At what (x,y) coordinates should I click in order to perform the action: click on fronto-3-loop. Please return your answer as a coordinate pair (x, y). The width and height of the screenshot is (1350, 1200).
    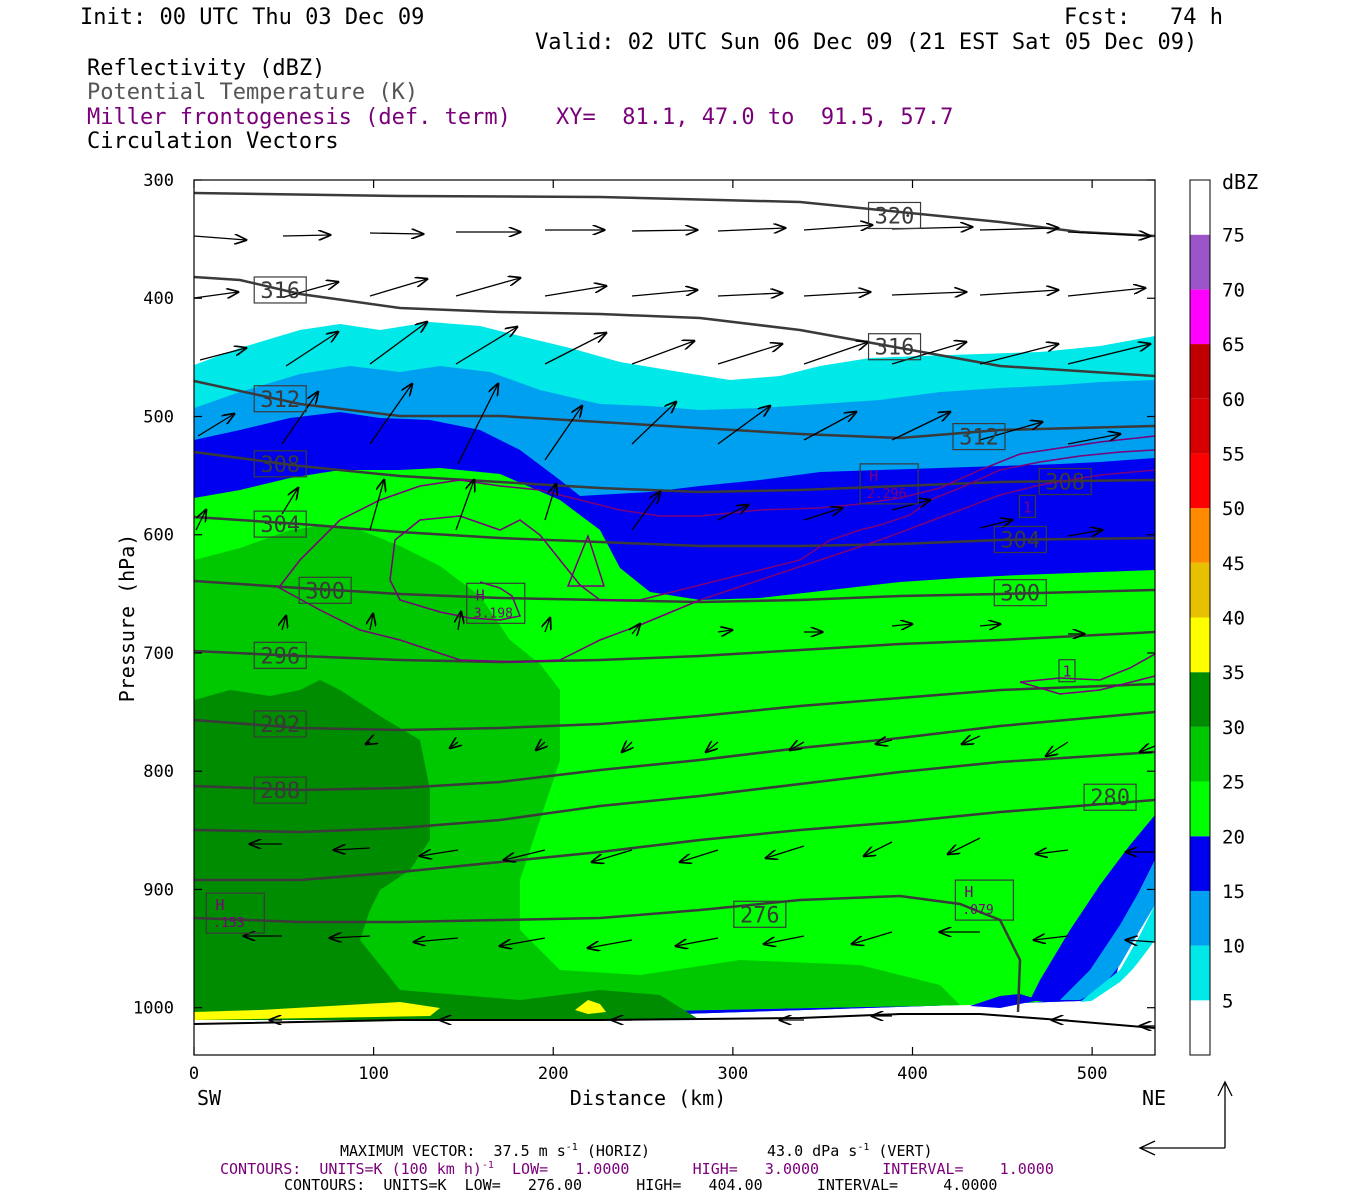
    Looking at the image, I should click on (455, 600).